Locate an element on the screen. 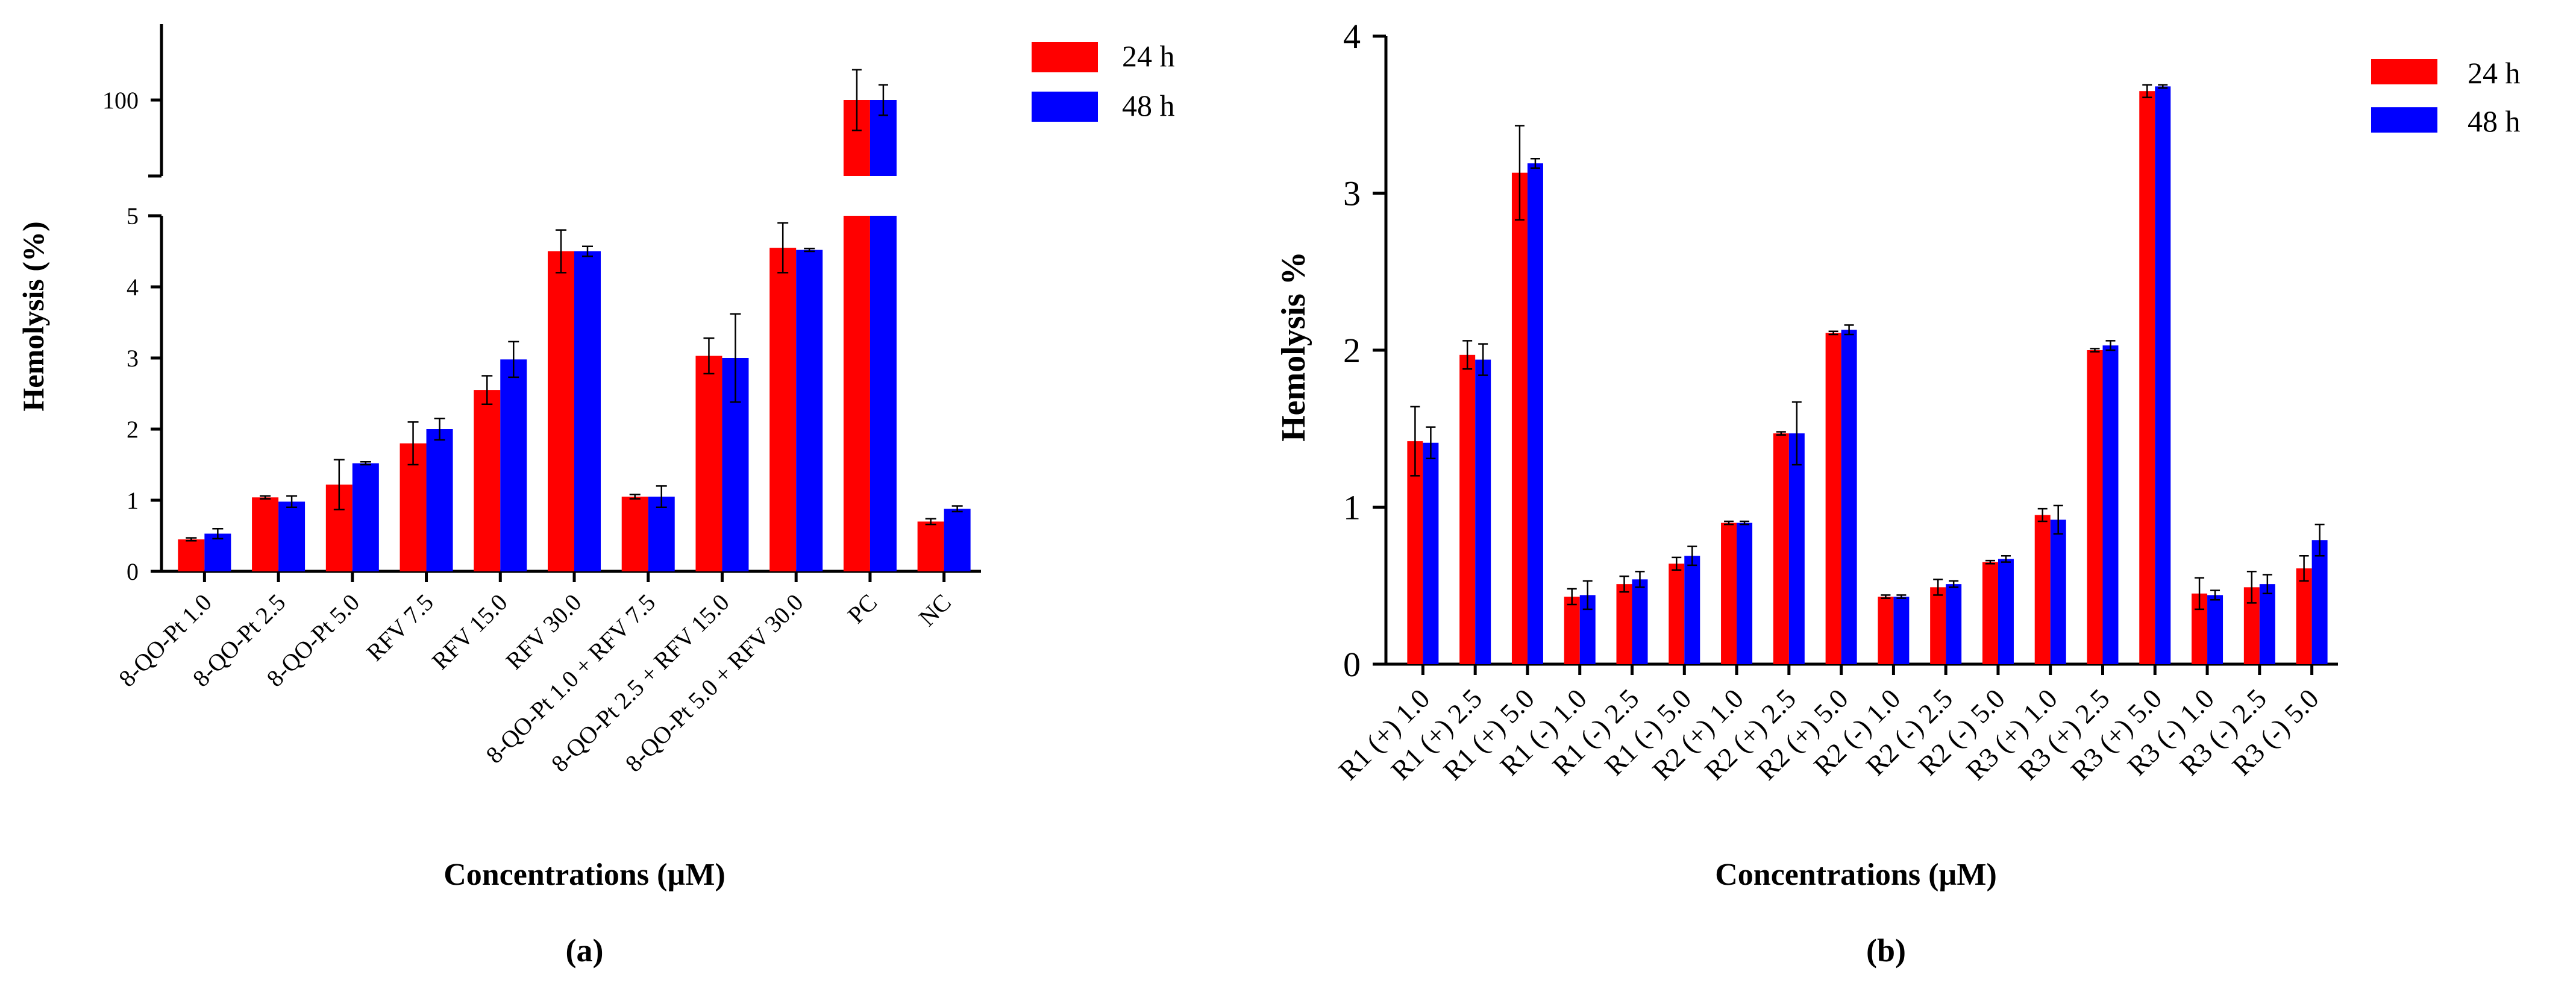 Image resolution: width=2576 pixels, height=986 pixels. panel-a-ytick-label: 1 is located at coordinates (133, 500).